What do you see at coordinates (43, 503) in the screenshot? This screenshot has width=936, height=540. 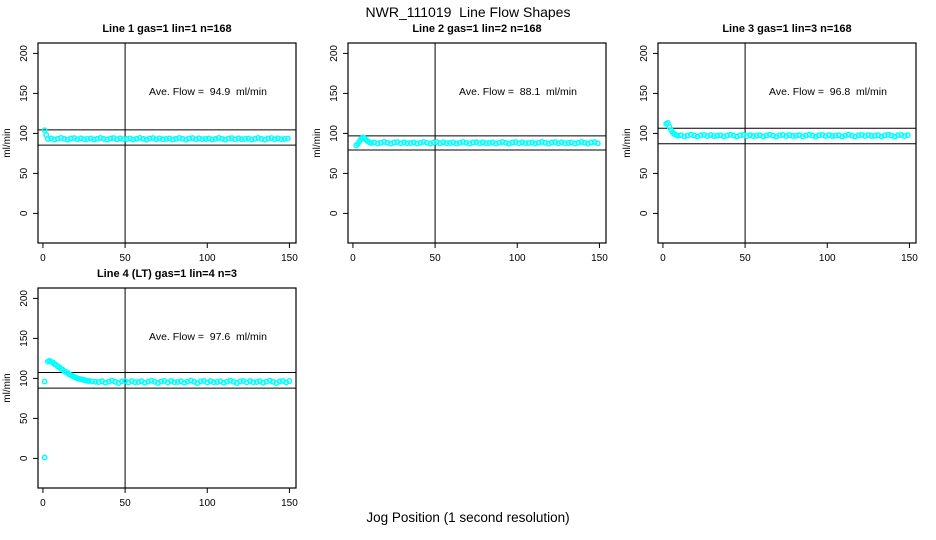 I see `x-tick-label: 0` at bounding box center [43, 503].